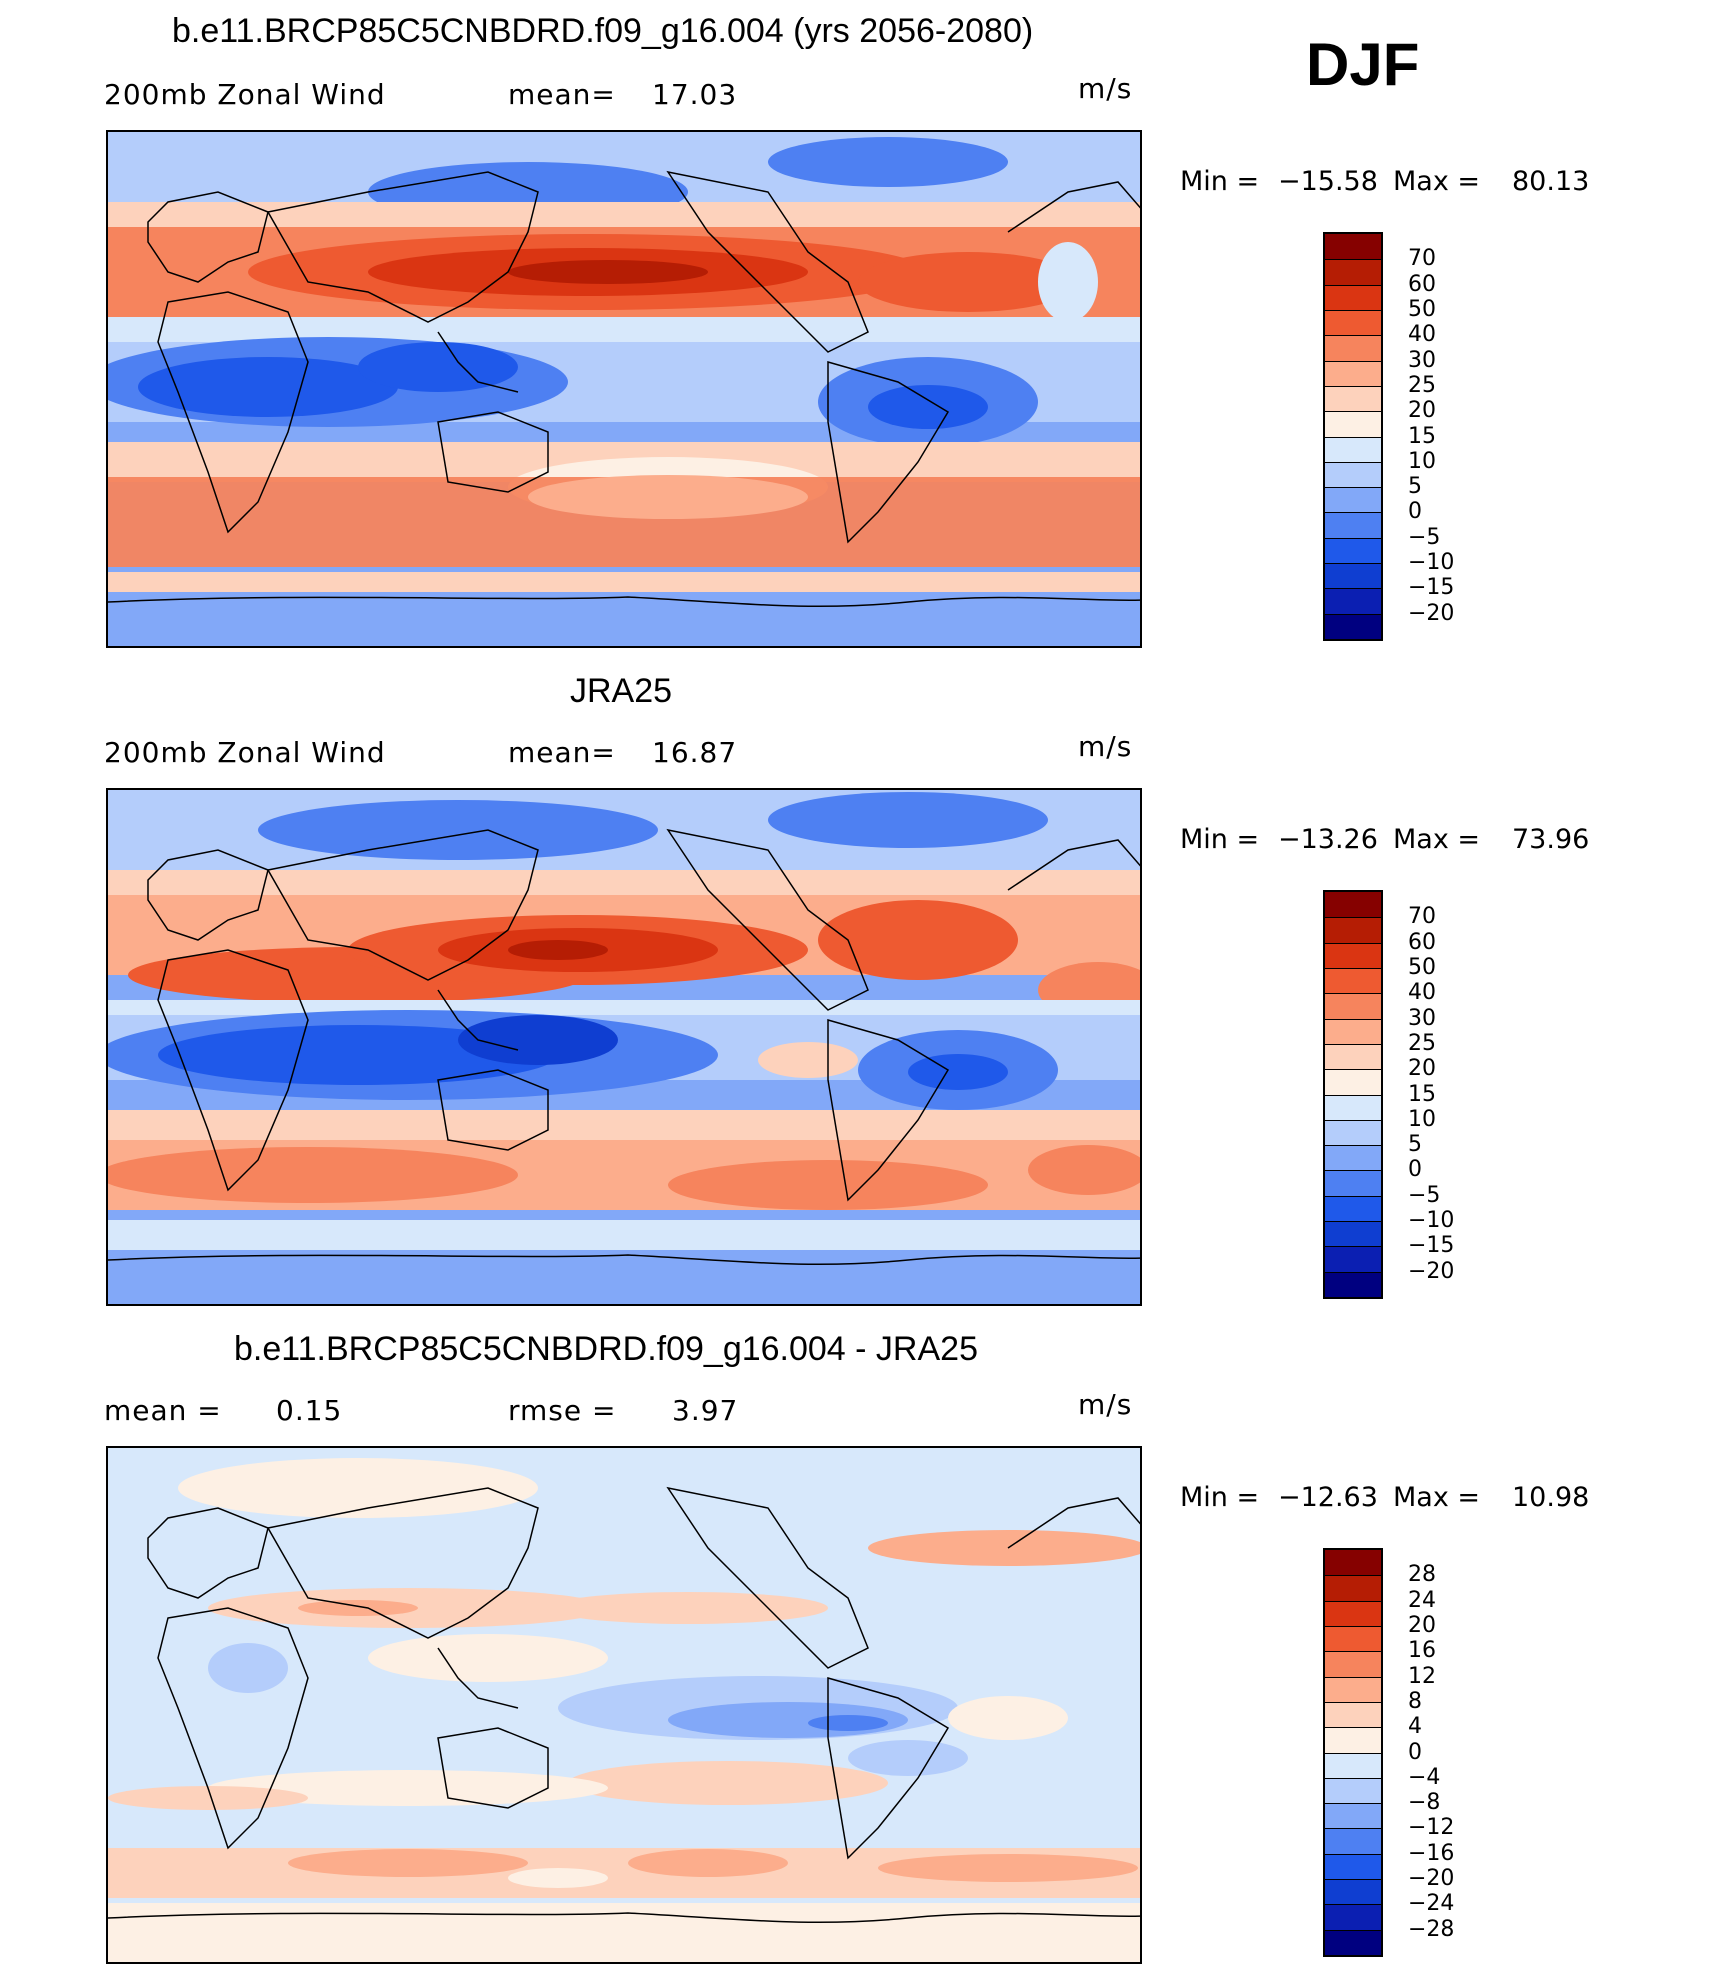 This screenshot has height=1986, width=1710. What do you see at coordinates (1437, 181) in the screenshot?
I see `panel-1-max-label: Max =` at bounding box center [1437, 181].